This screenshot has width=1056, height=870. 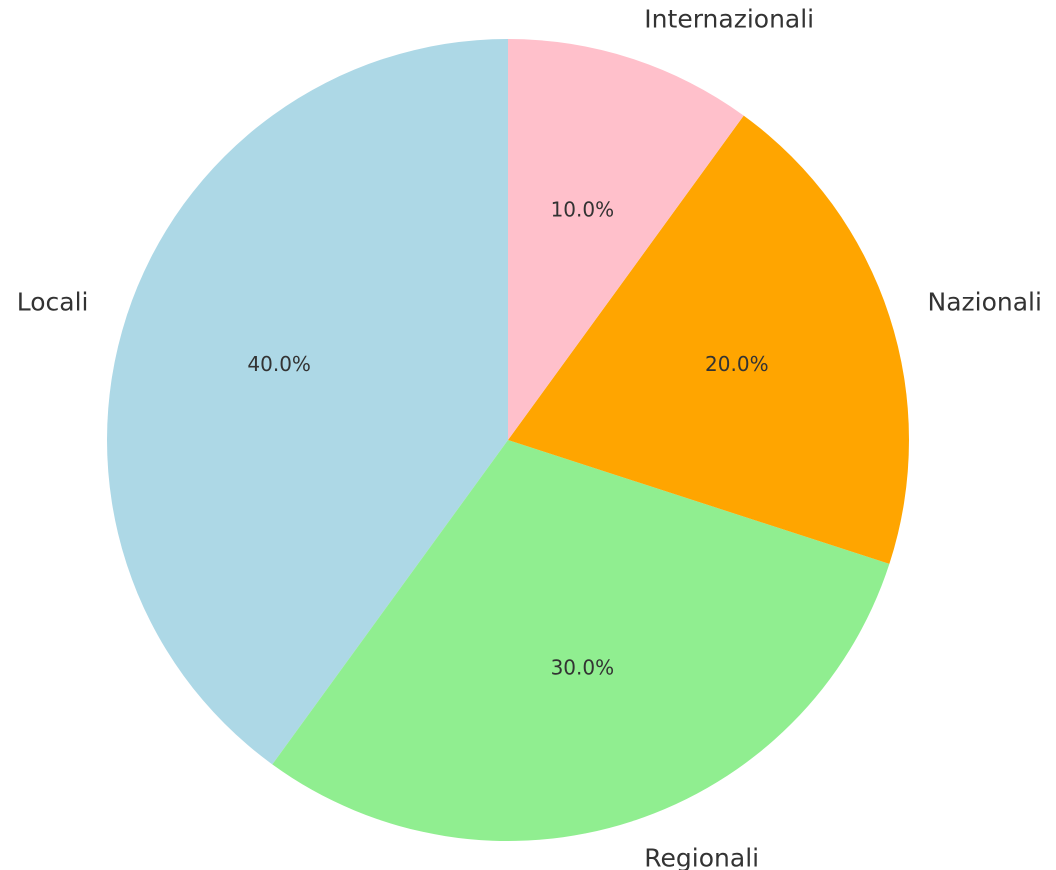 What do you see at coordinates (701, 857) in the screenshot?
I see `slice-label: Regionali` at bounding box center [701, 857].